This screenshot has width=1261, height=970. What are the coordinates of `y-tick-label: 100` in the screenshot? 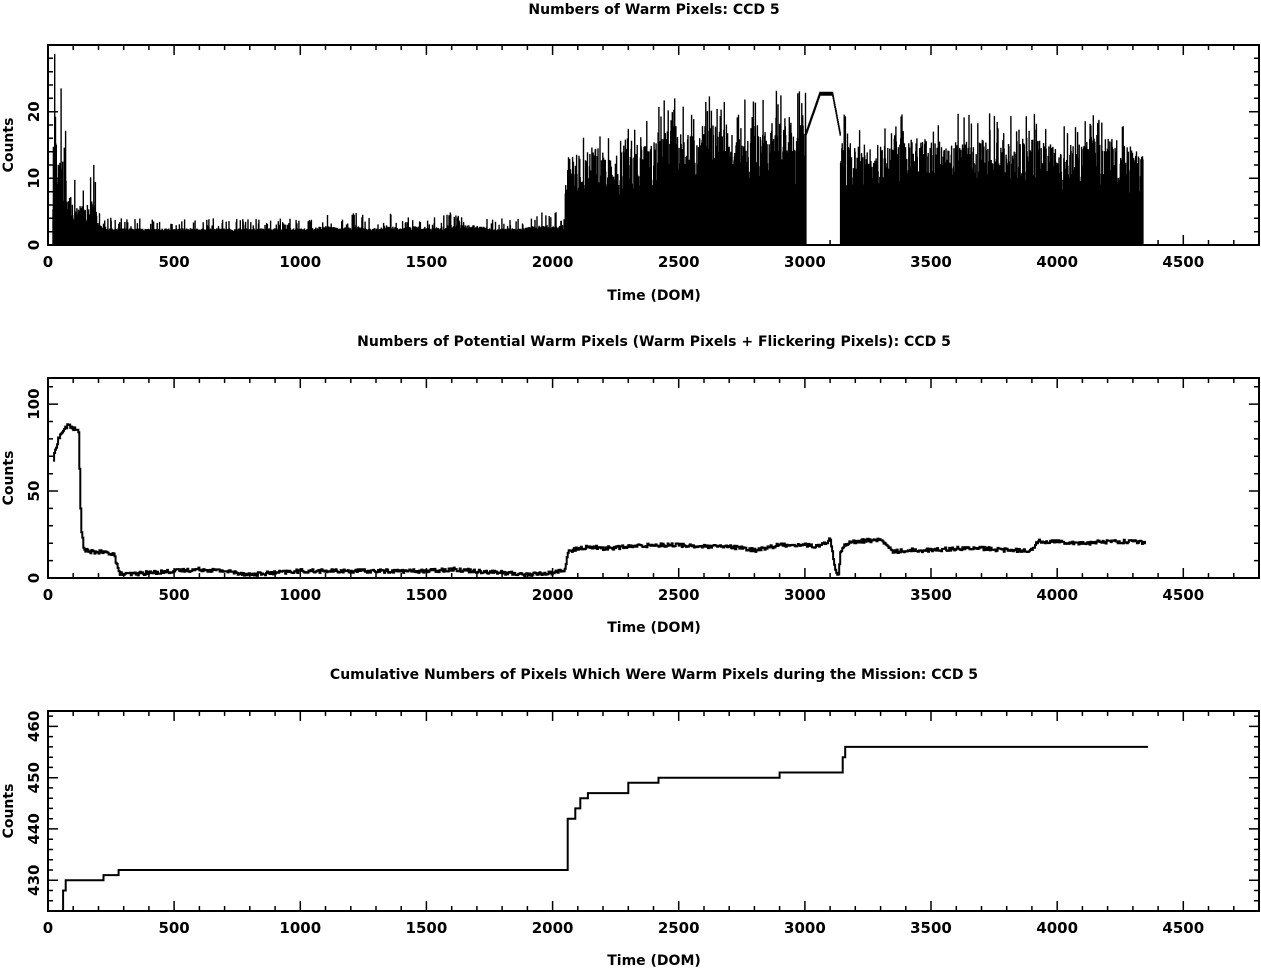 It's located at (34, 403).